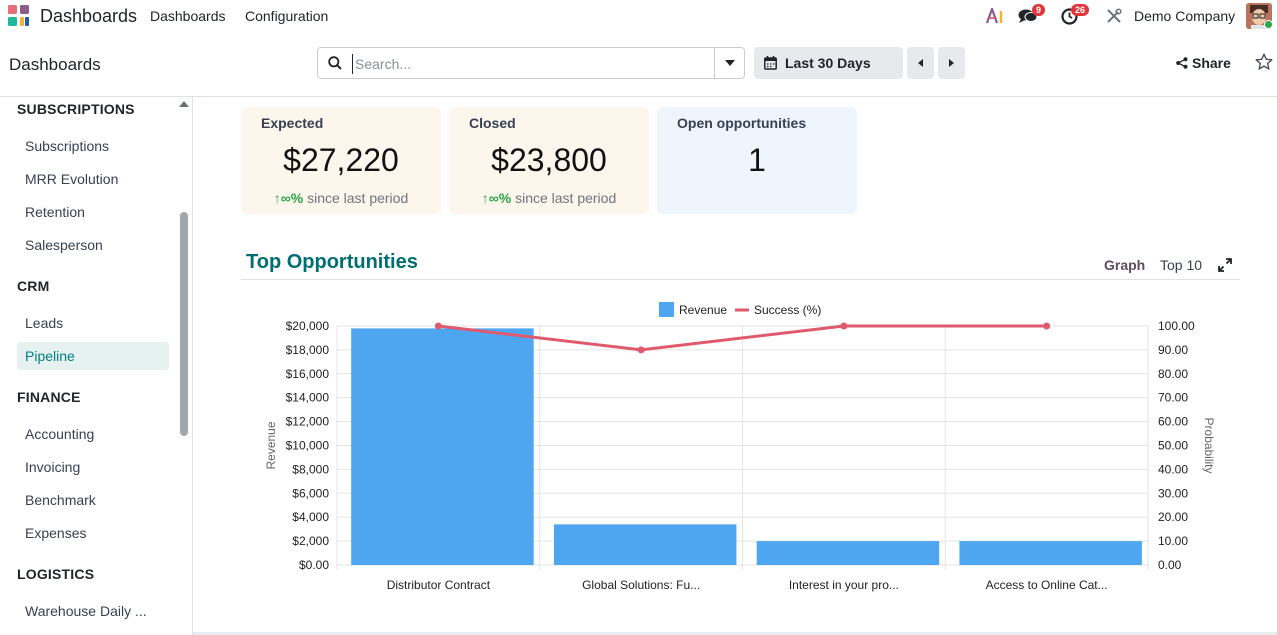 The height and width of the screenshot is (635, 1277). I want to click on y-tick-label: $8,000, so click(310, 469).